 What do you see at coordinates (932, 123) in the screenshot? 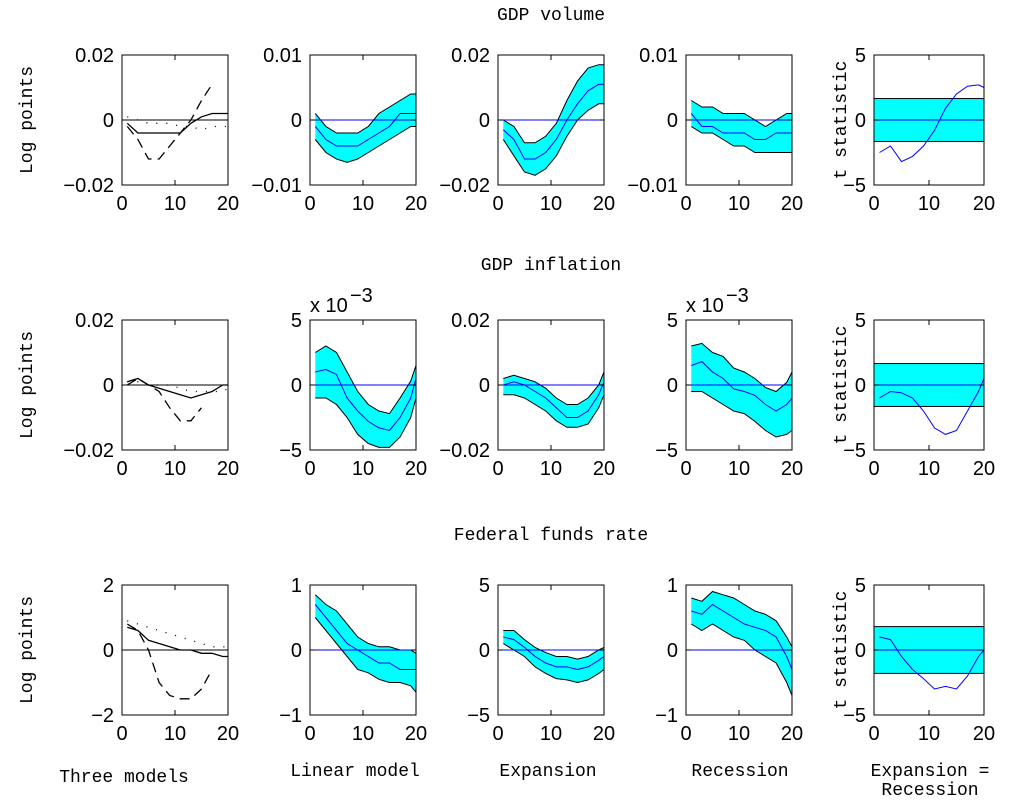
I see `t-line` at bounding box center [932, 123].